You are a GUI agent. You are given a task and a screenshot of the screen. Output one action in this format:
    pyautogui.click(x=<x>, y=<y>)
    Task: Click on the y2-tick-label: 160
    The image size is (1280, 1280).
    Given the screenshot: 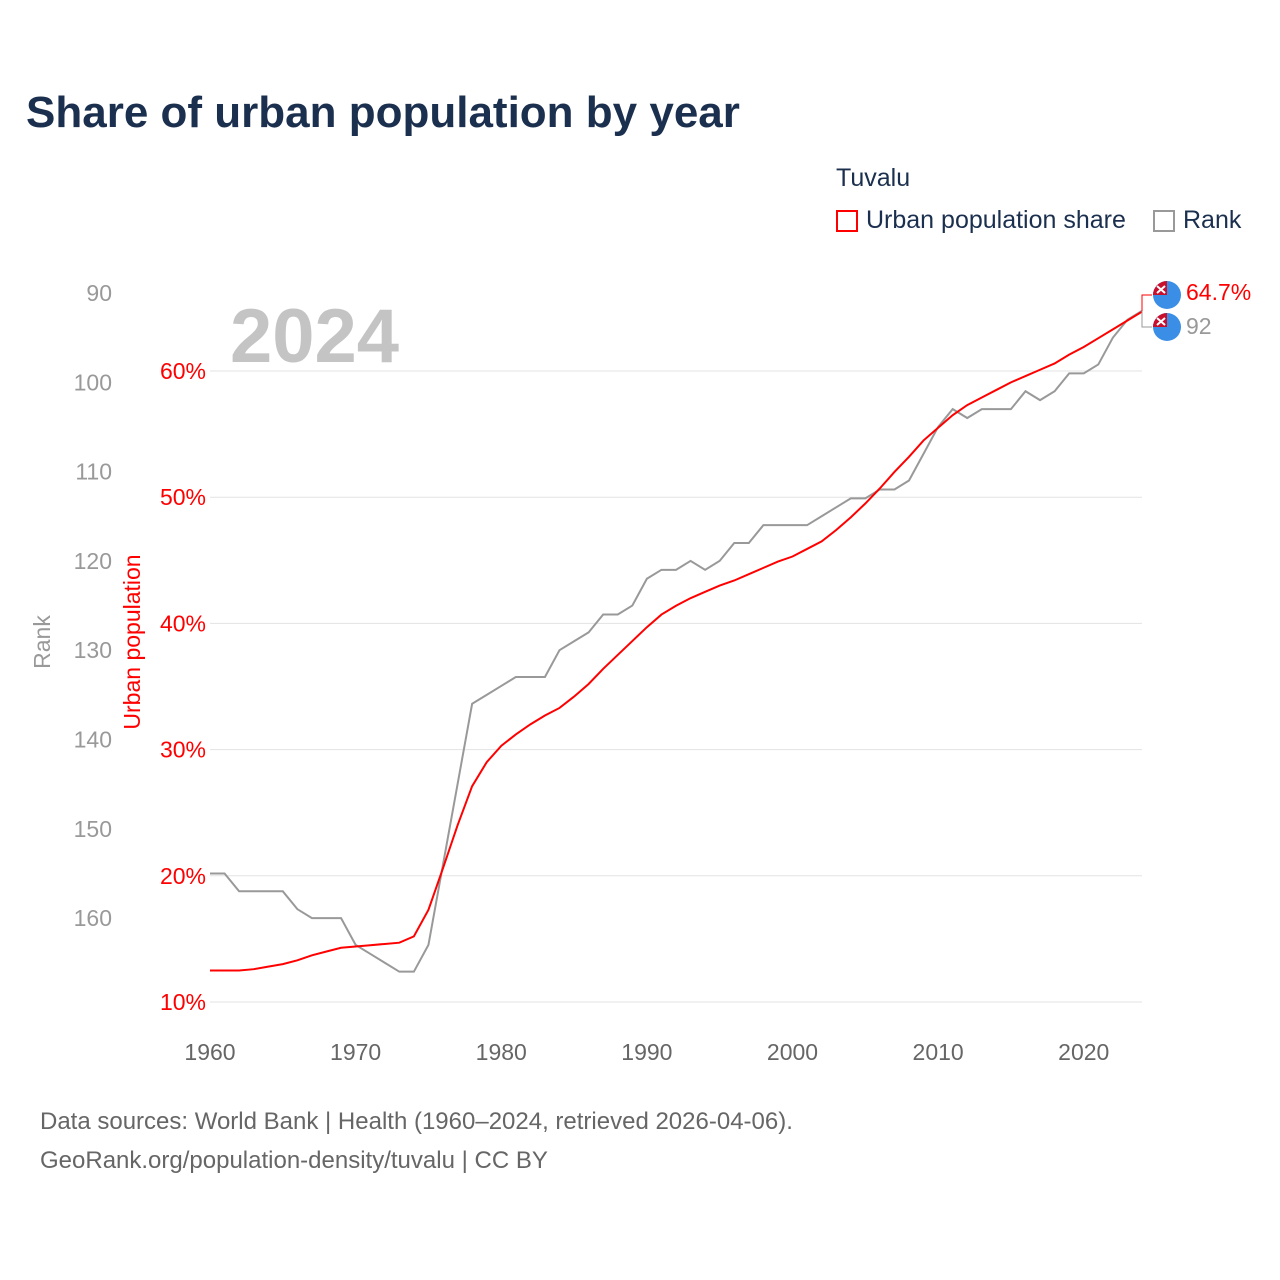 What is the action you would take?
    pyautogui.click(x=93, y=918)
    